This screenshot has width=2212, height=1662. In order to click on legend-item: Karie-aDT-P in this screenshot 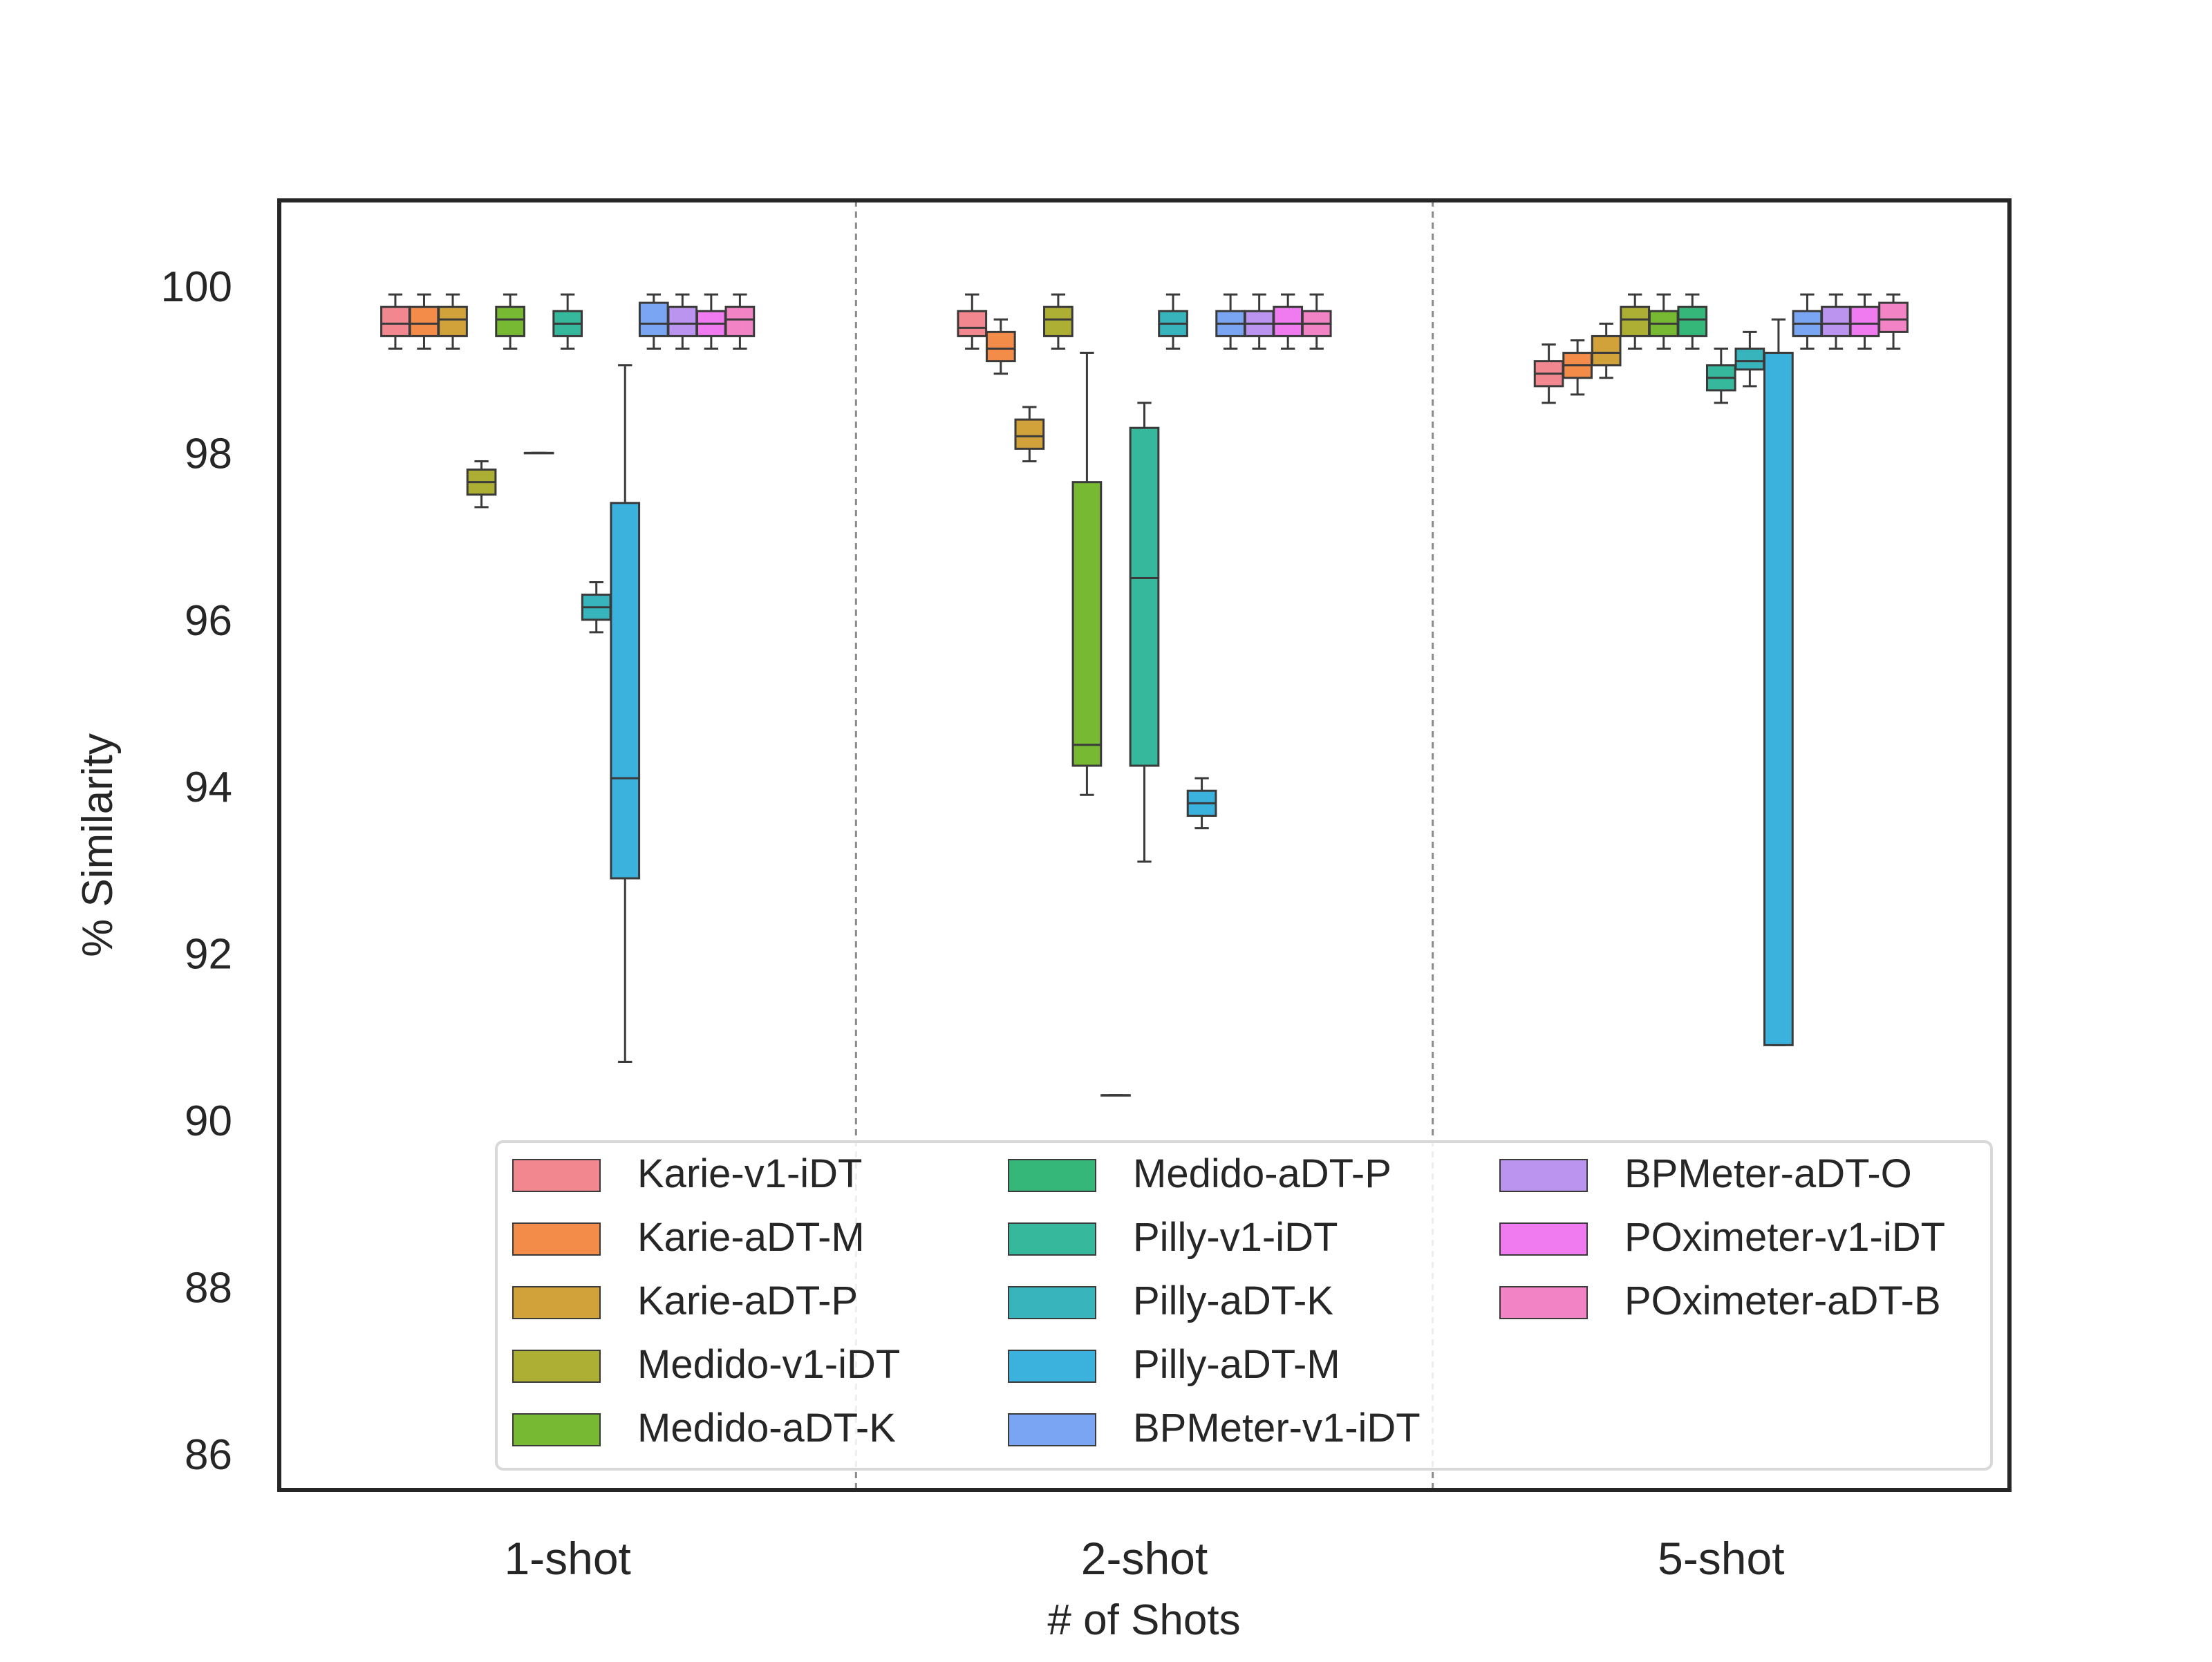, I will do `click(685, 1301)`.